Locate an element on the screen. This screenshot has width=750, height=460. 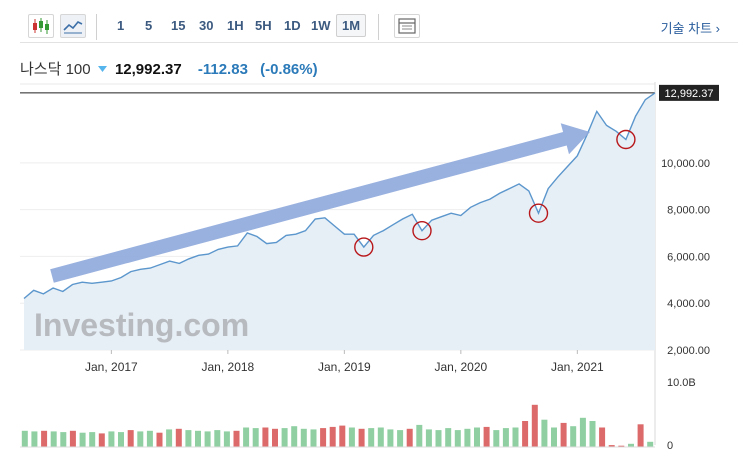
x-tick-label: Jan, 2019 is located at coordinates (344, 367).